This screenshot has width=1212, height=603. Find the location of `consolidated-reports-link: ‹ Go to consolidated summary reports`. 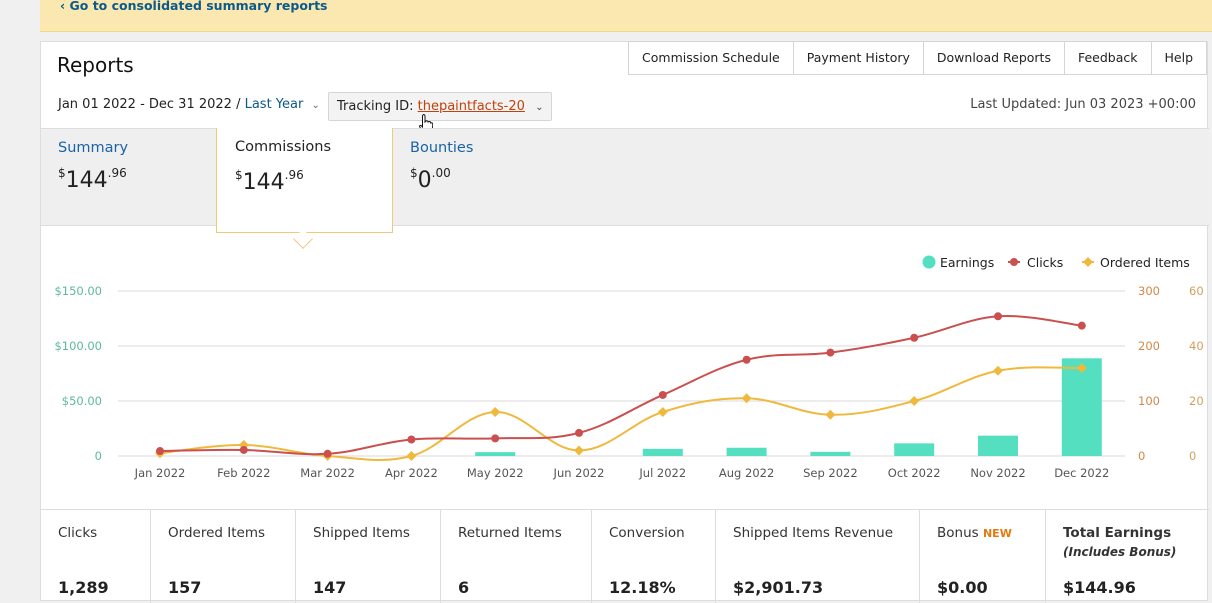

consolidated-reports-link: ‹ Go to consolidated summary reports is located at coordinates (194, 6).